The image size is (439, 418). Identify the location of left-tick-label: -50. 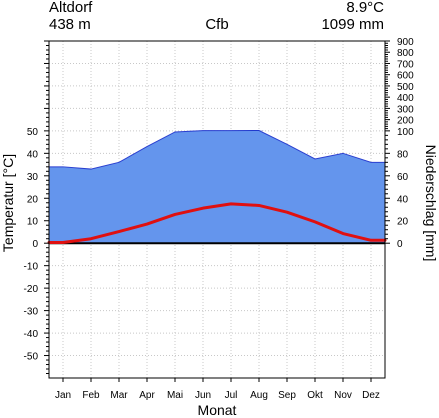
(31, 357).